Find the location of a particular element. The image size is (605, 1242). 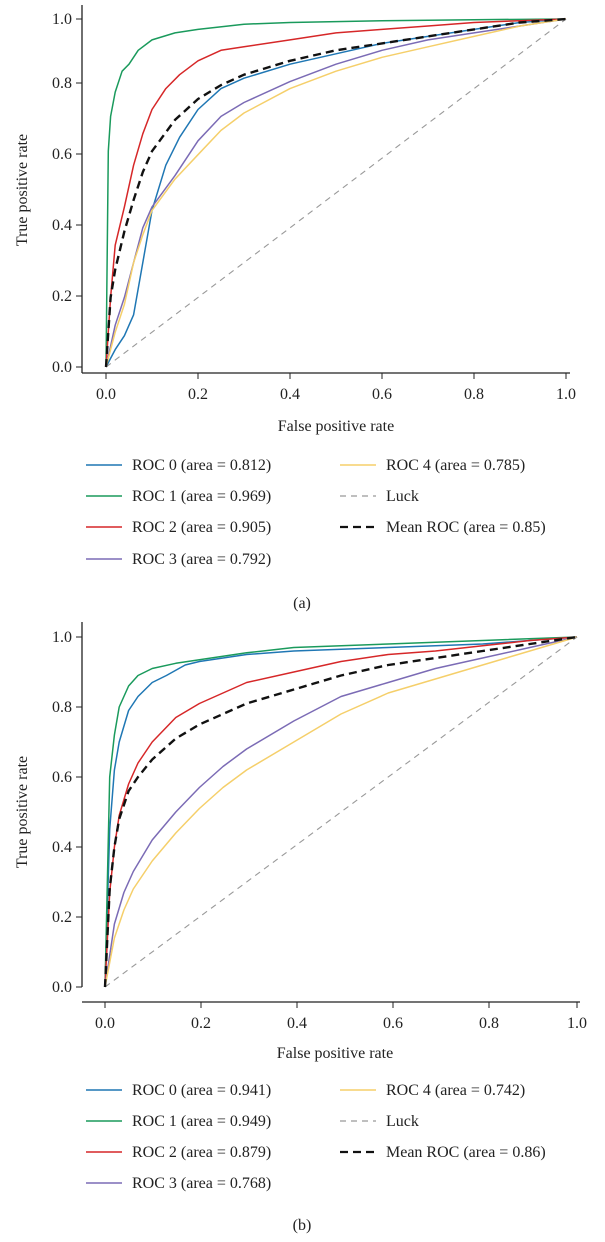

legend-item: ROC 3 (area = 0.768) is located at coordinates (178, 1183).